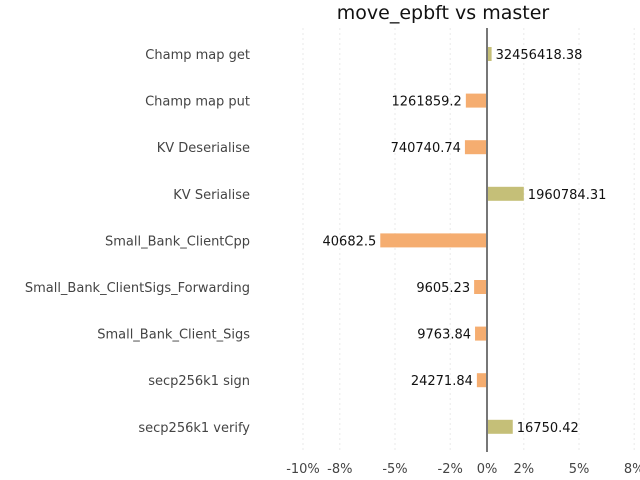 This screenshot has width=640, height=480. Describe the element at coordinates (442, 381) in the screenshot. I see `data-label: 24271.84` at that location.